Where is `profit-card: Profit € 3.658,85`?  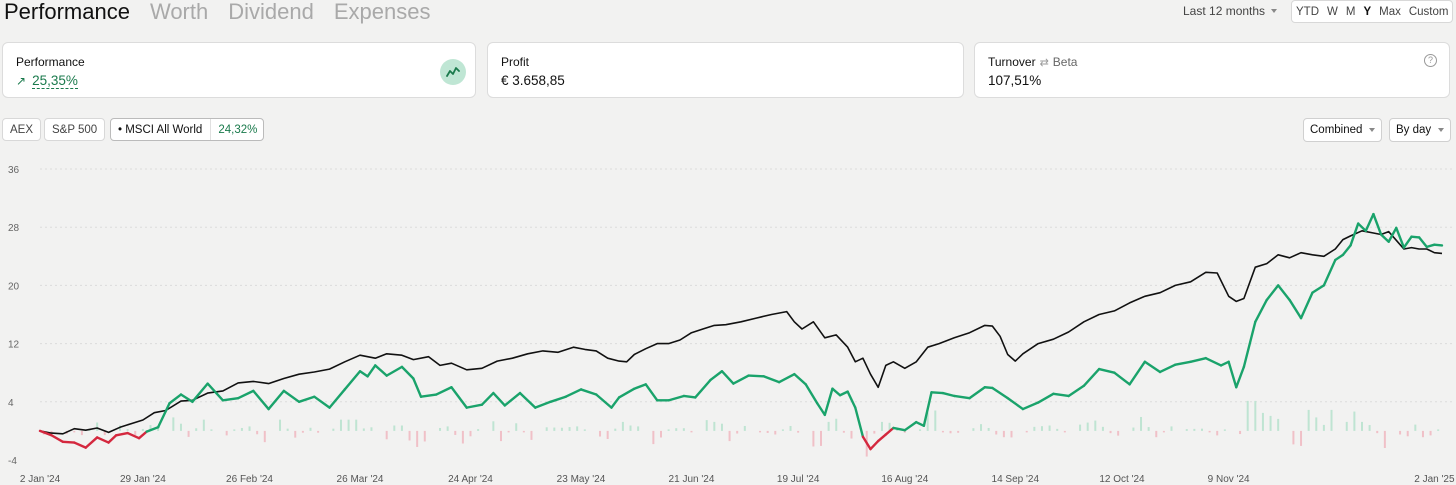
profit-card: Profit € 3.658,85 is located at coordinates (725, 70).